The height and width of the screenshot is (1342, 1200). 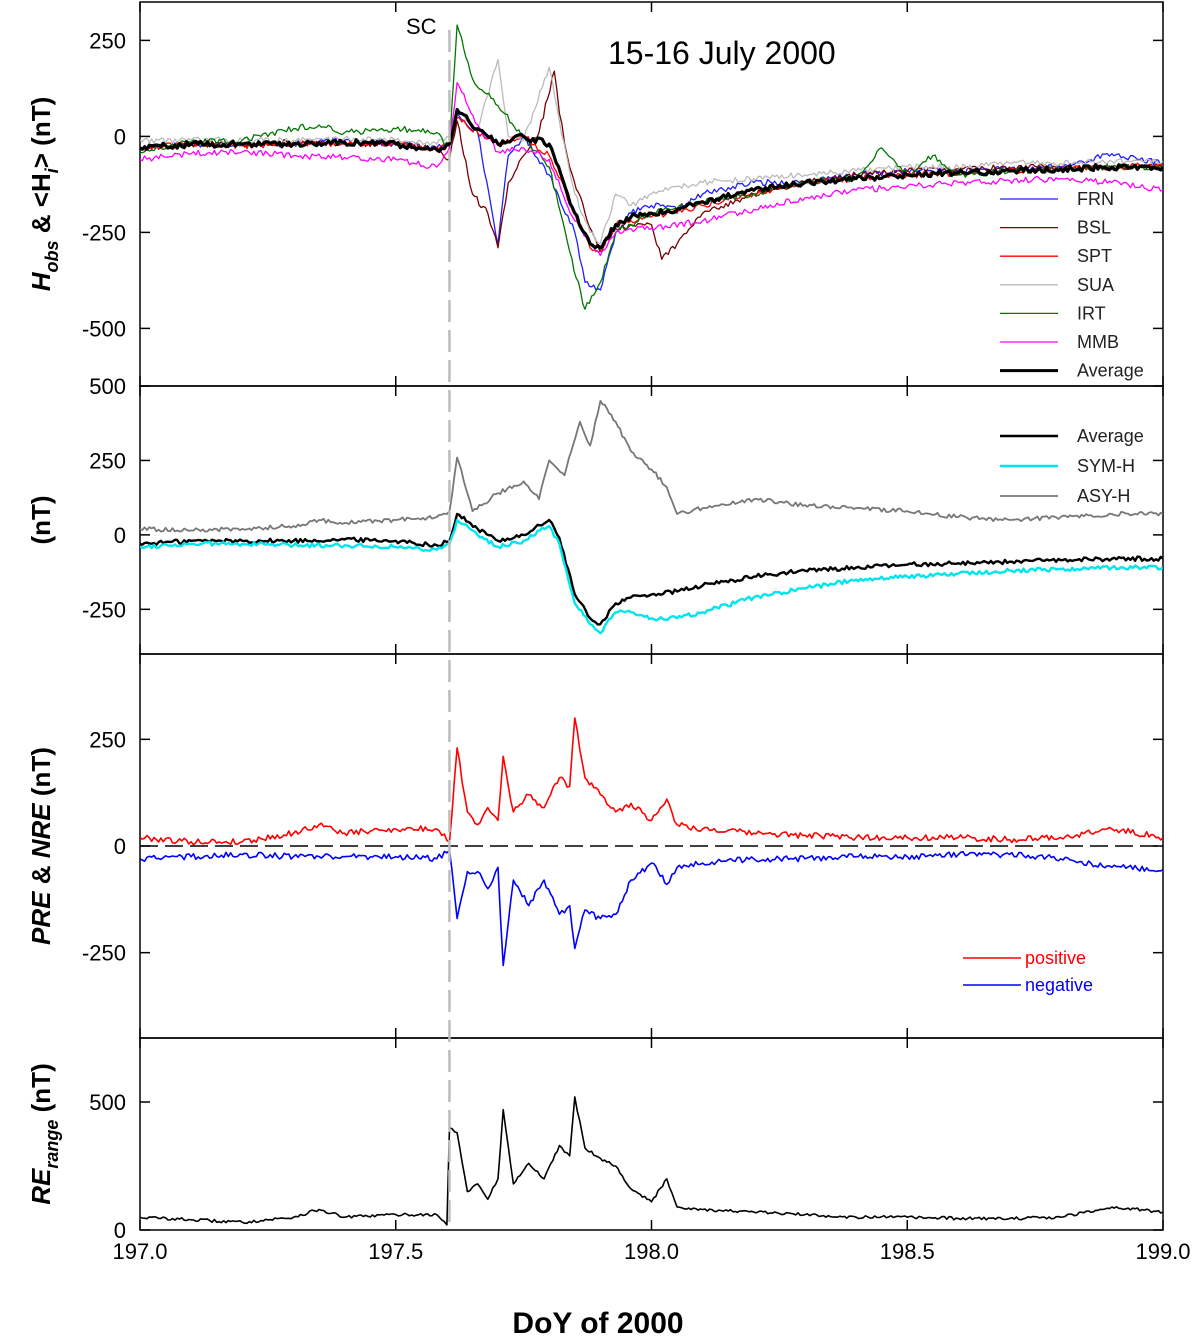 I want to click on y-axis-label-second: (nT), so click(x=41, y=519).